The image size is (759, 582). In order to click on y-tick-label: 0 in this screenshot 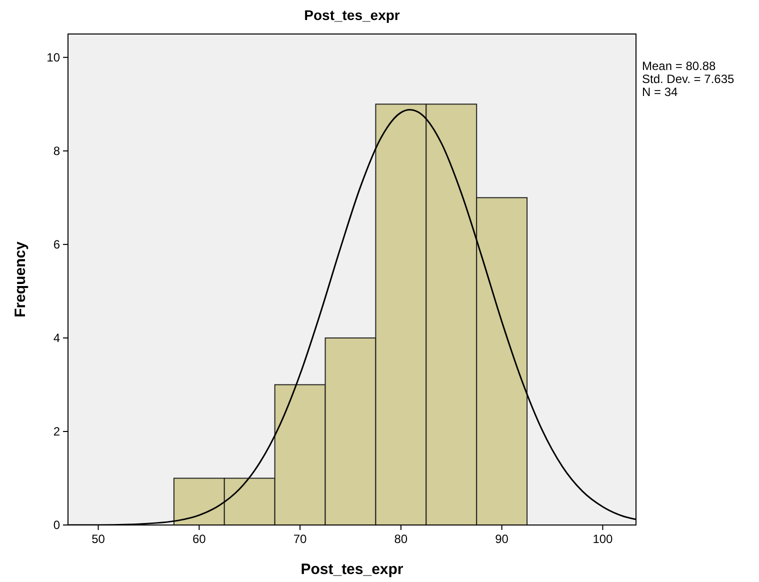, I will do `click(56, 525)`.